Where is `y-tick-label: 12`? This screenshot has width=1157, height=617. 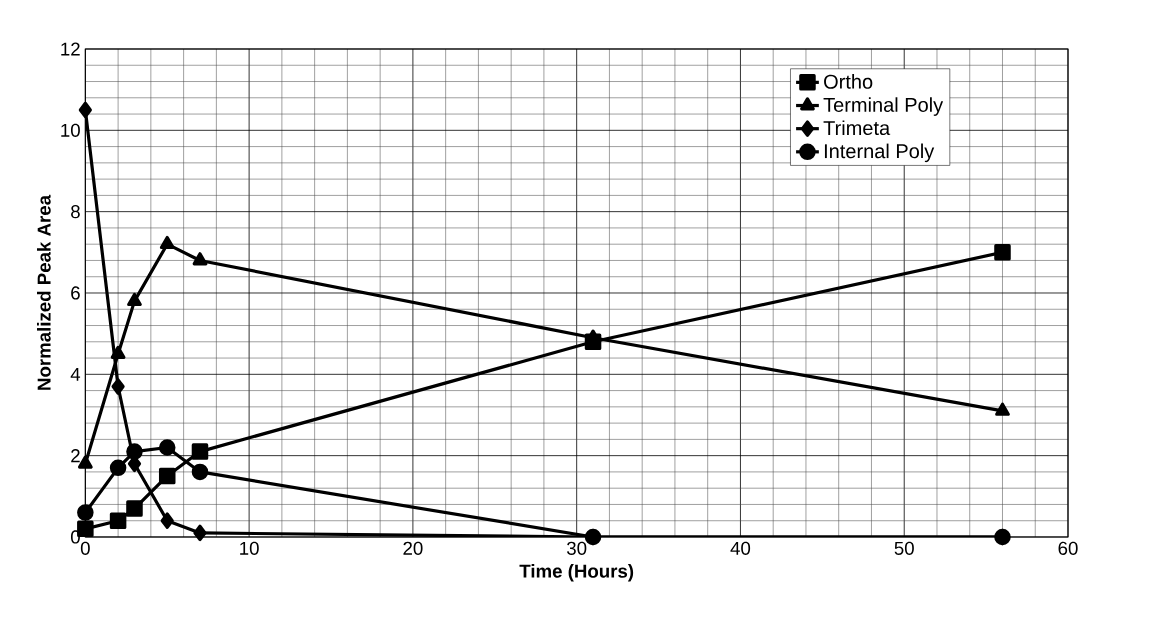
y-tick-label: 12 is located at coordinates (70, 49).